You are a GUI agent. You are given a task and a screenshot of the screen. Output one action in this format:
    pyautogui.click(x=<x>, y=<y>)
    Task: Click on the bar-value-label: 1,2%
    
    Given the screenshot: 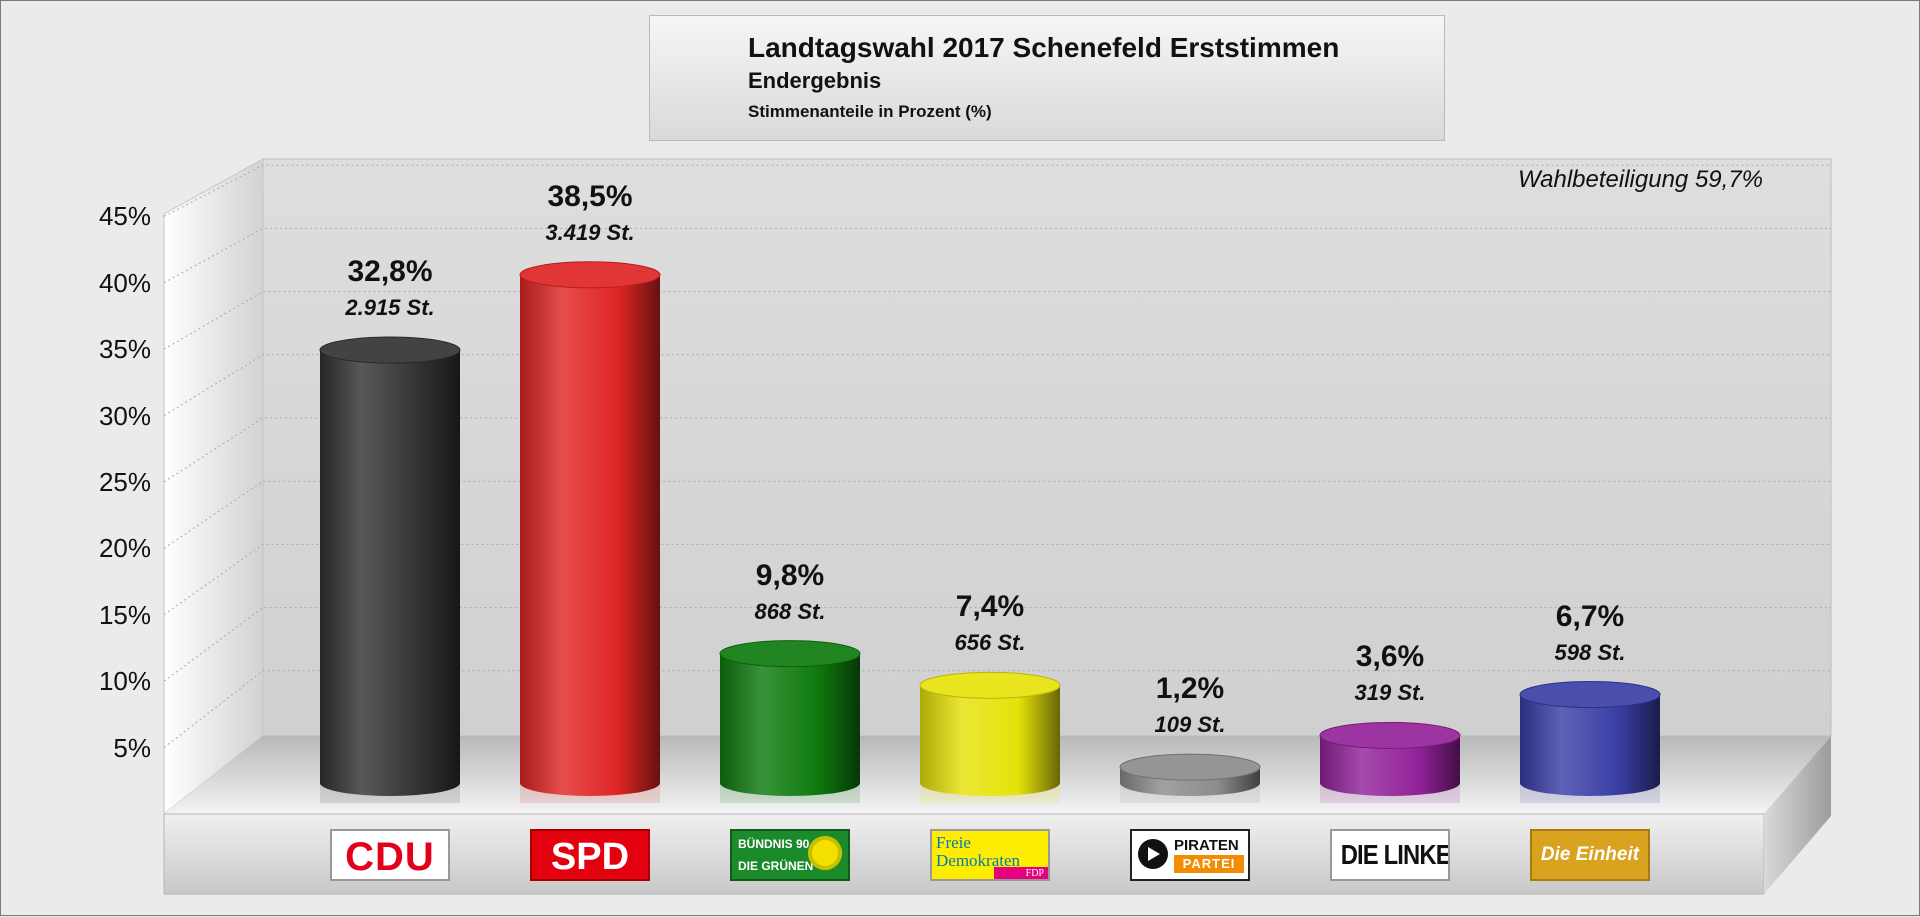 What is the action you would take?
    pyautogui.click(x=1190, y=689)
    